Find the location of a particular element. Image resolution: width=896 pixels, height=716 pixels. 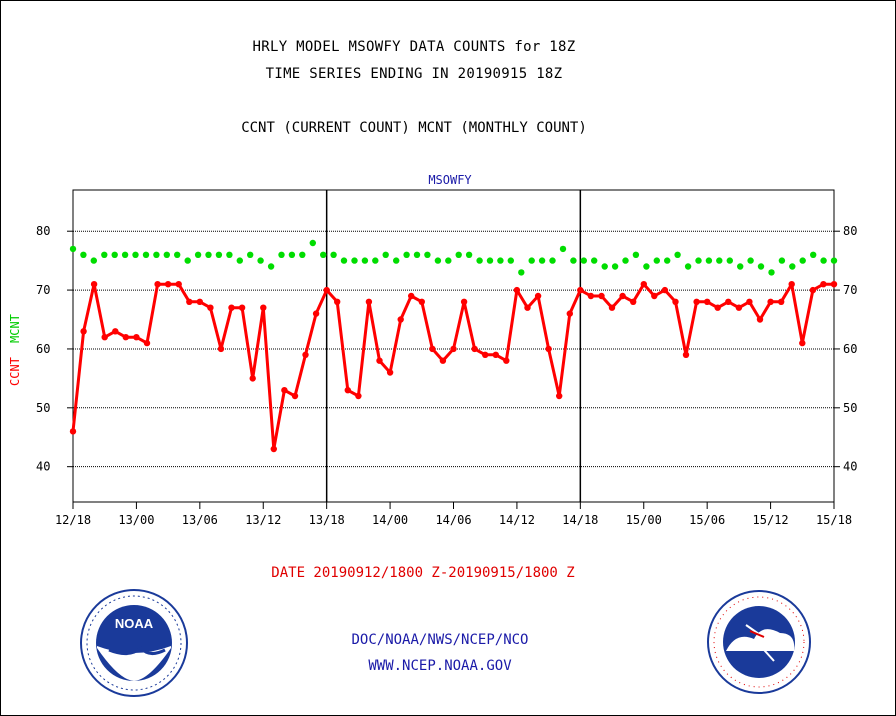

ytick-label-left-50: 50 is located at coordinates (43, 408).